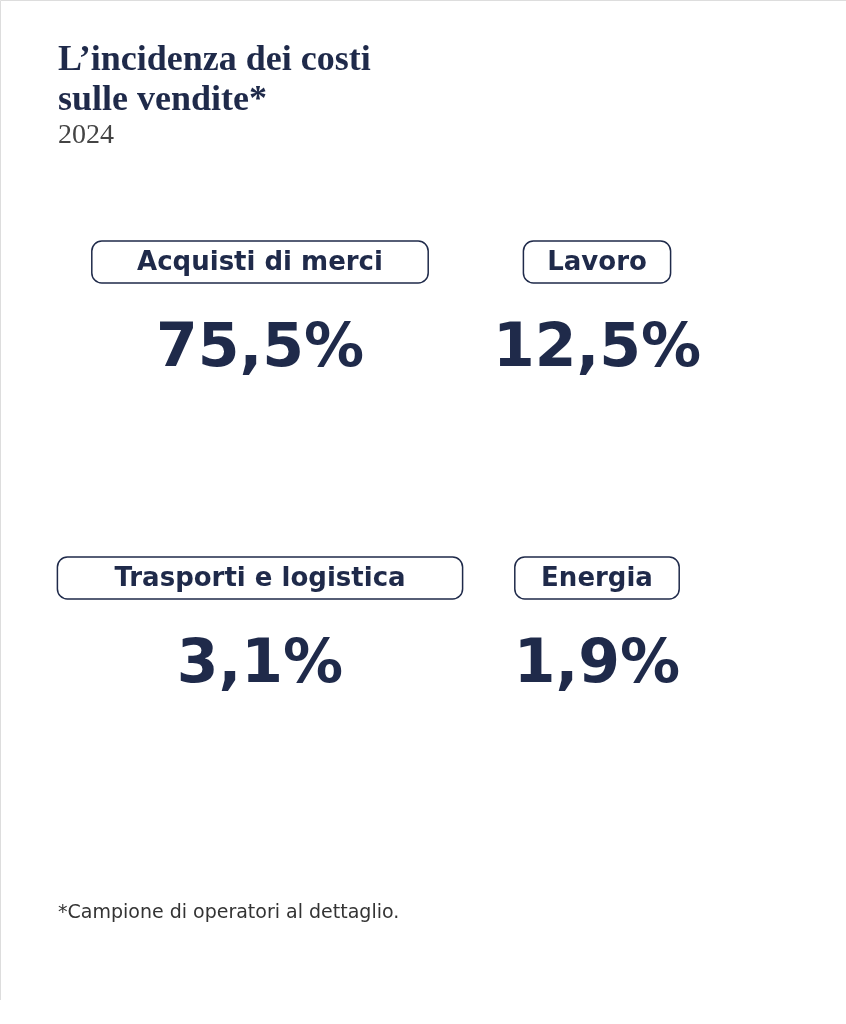  Describe the element at coordinates (260, 261) in the screenshot. I see `category-label: Acquisti di merci` at that location.